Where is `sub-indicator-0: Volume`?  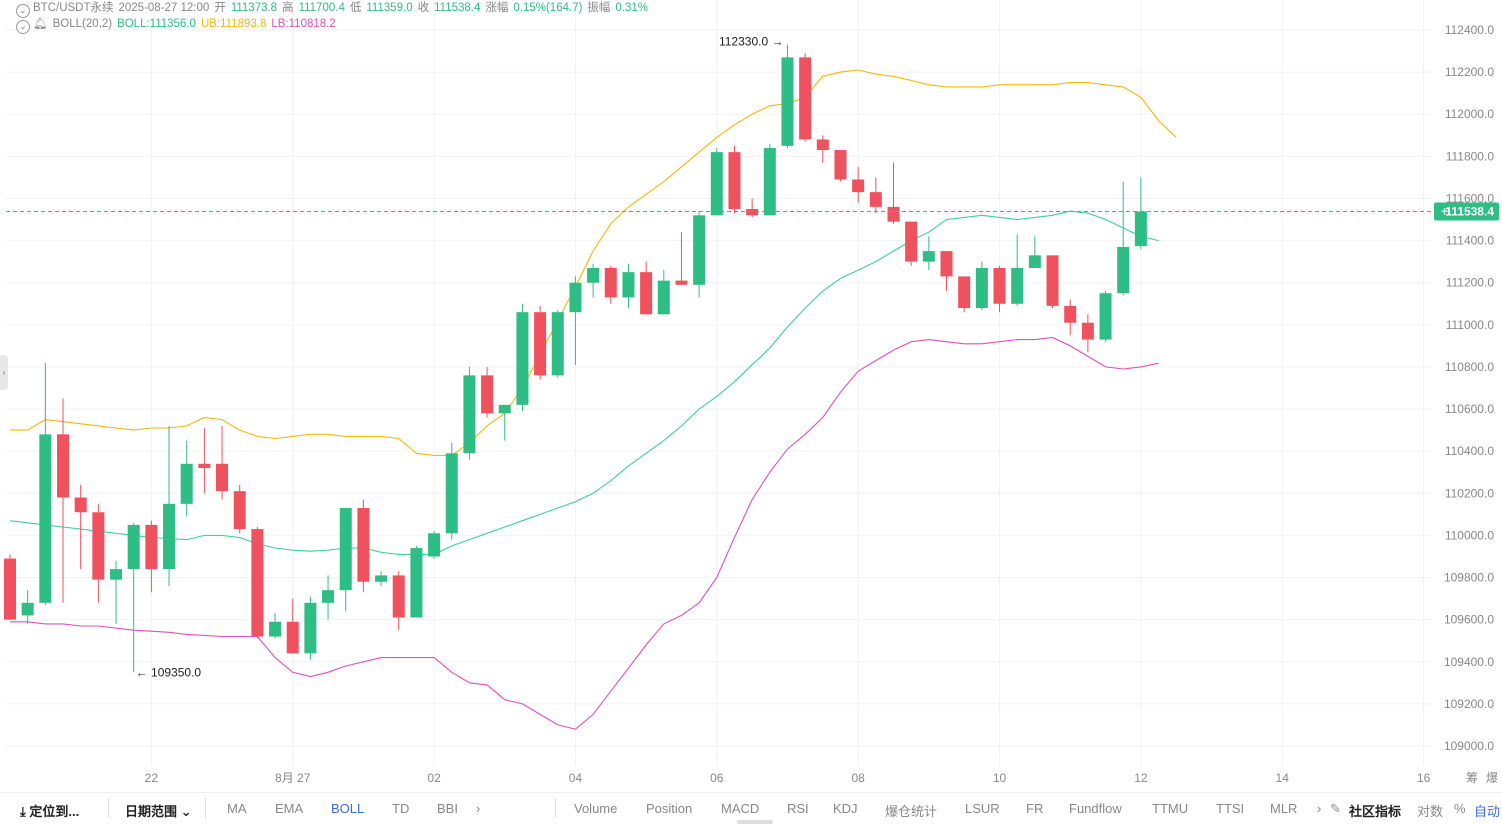 sub-indicator-0: Volume is located at coordinates (596, 808).